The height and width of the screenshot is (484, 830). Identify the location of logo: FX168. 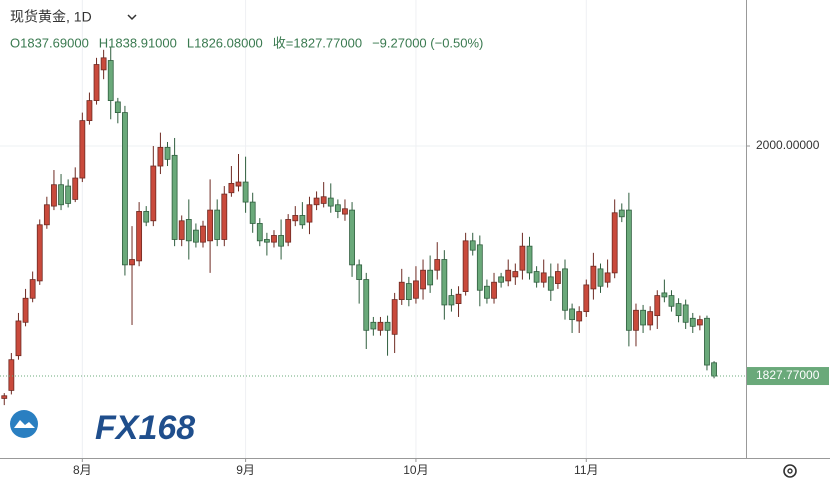
(102, 428).